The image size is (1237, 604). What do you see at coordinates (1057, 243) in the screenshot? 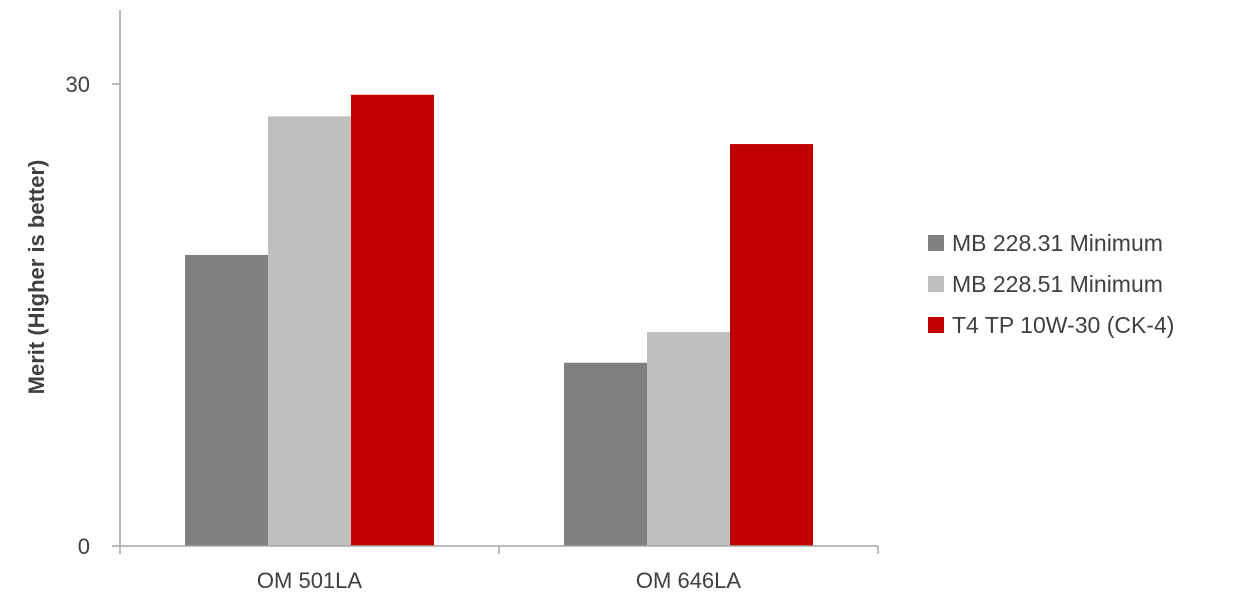
I see `legend-label: MB 228.31 Minimum` at bounding box center [1057, 243].